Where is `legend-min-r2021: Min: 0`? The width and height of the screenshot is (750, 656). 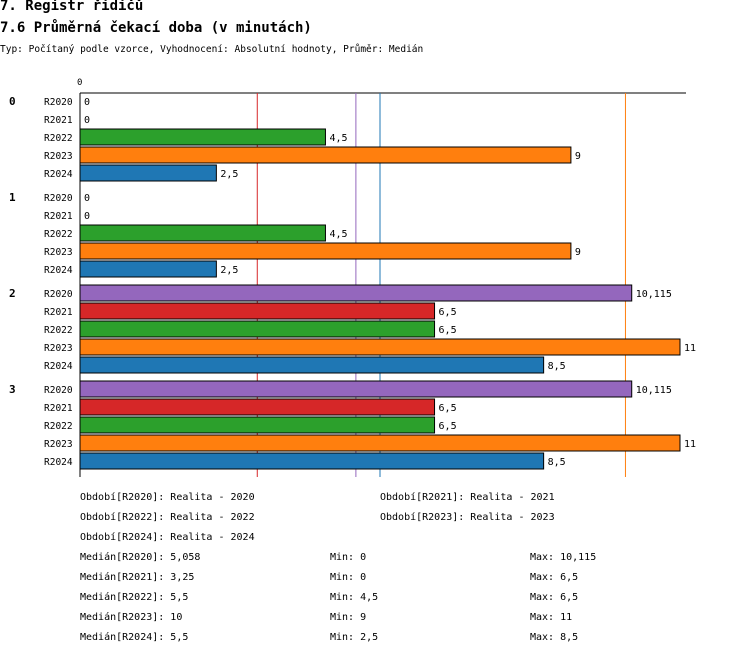
legend-min-r2021: Min: 0 is located at coordinates (348, 577).